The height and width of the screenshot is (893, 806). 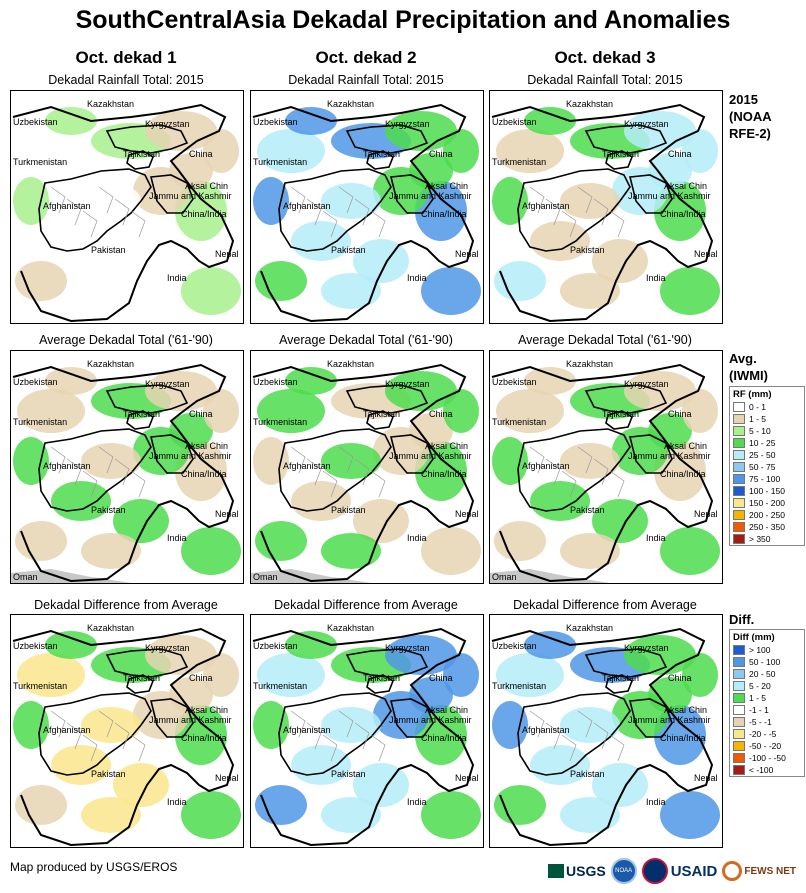 I want to click on map-label-afghanistan: Afghanistan, so click(x=307, y=730).